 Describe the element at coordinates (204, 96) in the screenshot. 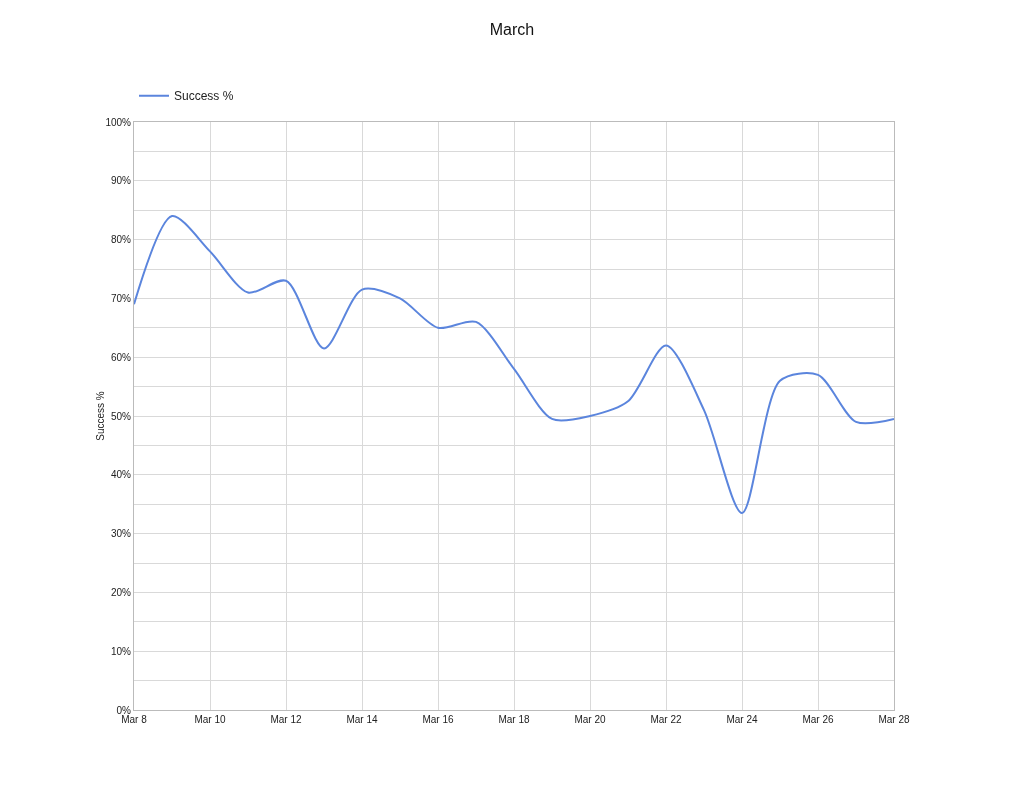

I see `legend-label: Success %` at that location.